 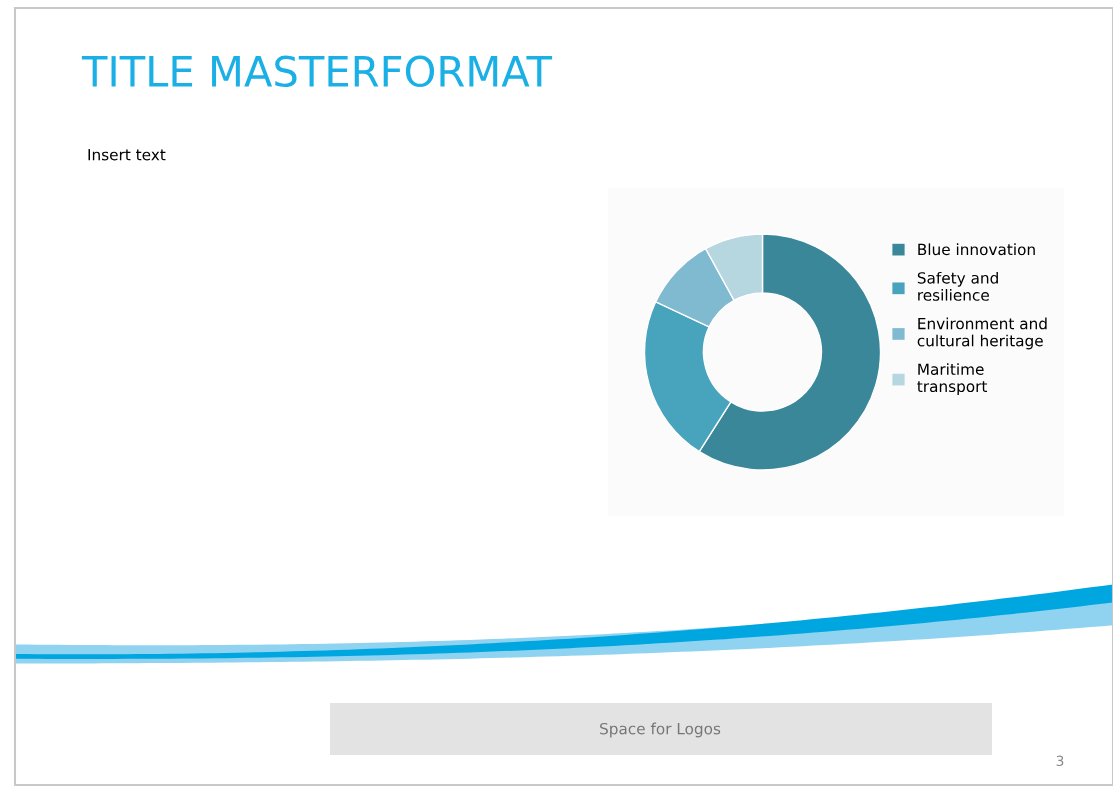 What do you see at coordinates (976, 249) in the screenshot?
I see `legend-label: Blue innovation` at bounding box center [976, 249].